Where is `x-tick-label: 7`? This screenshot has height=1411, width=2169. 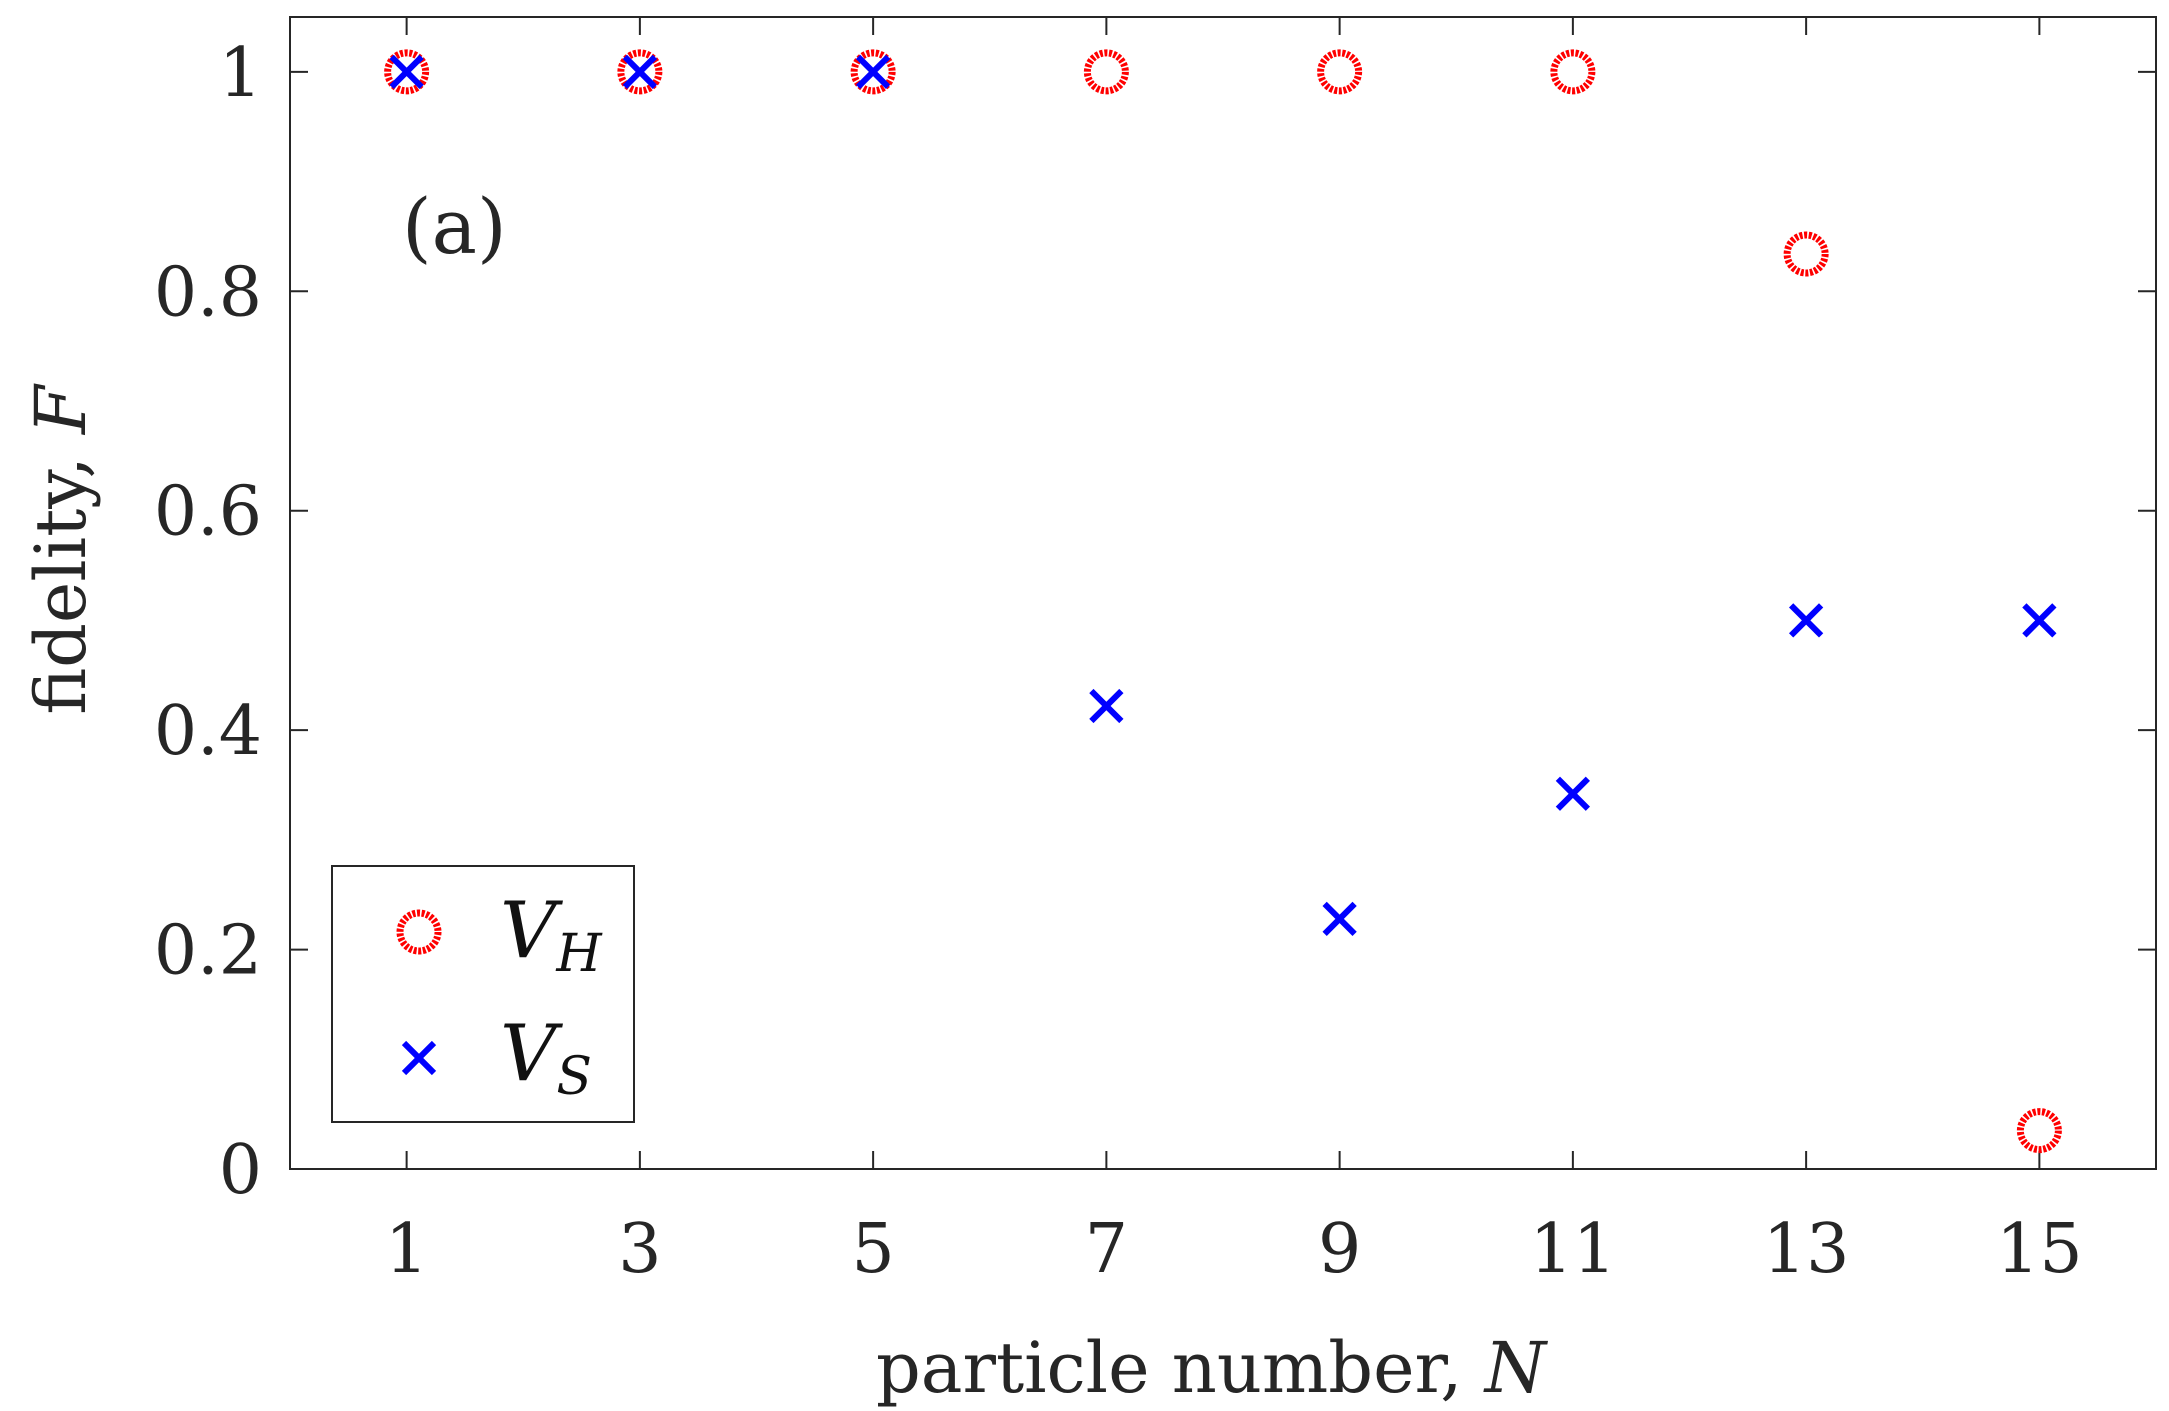
x-tick-label: 7 is located at coordinates (1106, 1249).